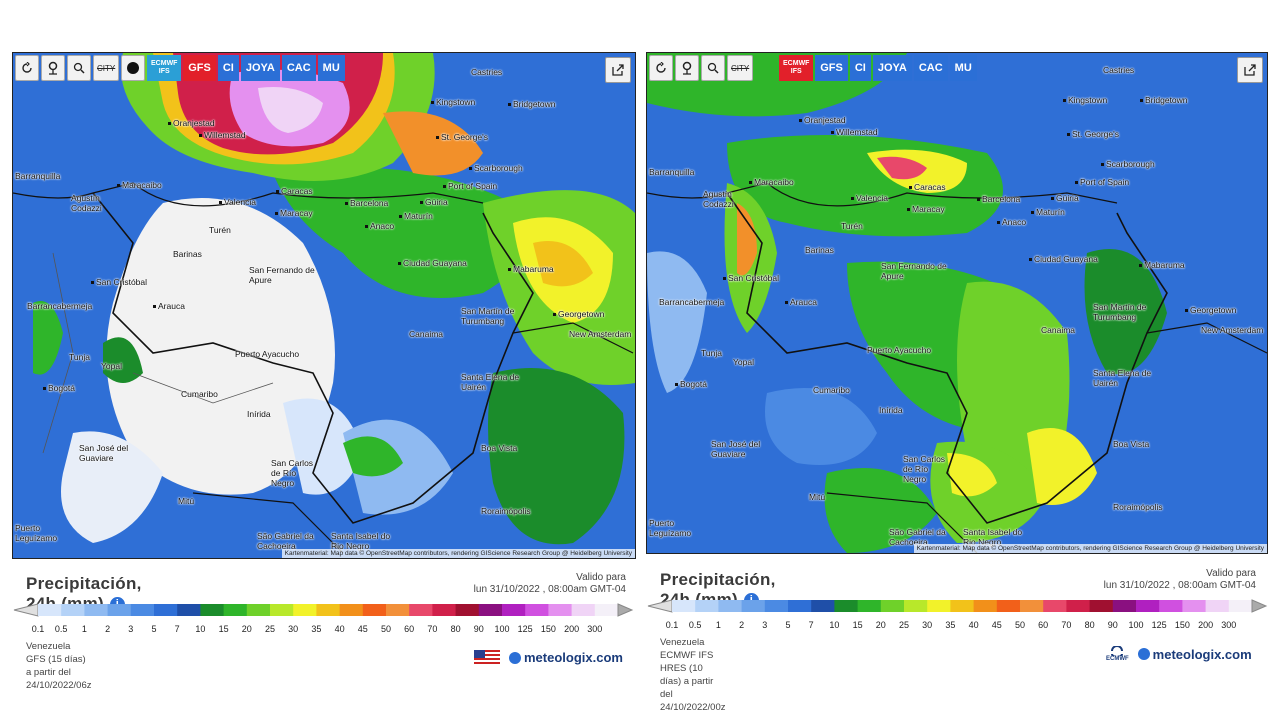 This screenshot has width=1280, height=720. Describe the element at coordinates (682, 642) in the screenshot. I see `region-label: Venezuela` at that location.